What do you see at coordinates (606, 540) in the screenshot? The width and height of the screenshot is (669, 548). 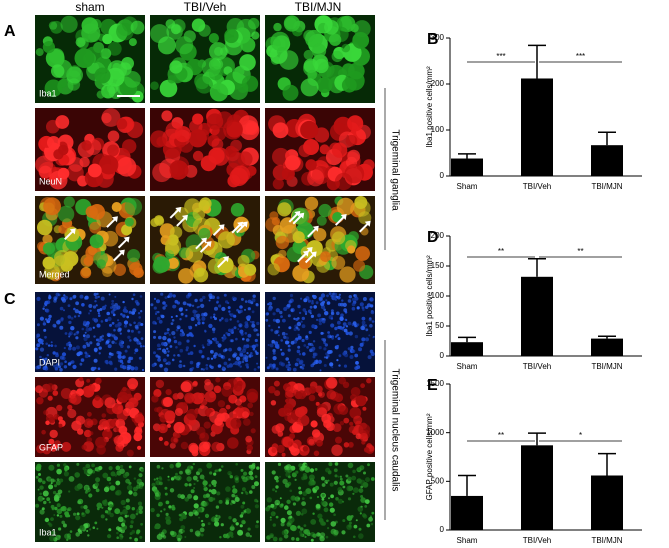 I see `x-tick-label: TBI/MJN` at bounding box center [606, 540].